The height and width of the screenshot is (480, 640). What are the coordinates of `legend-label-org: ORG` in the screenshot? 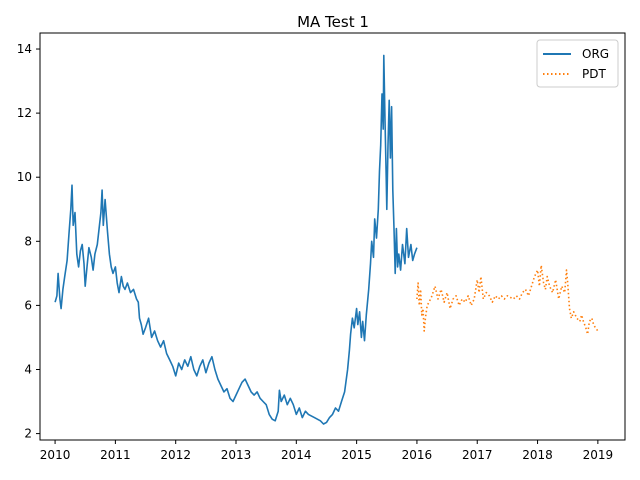 It's located at (595, 54).